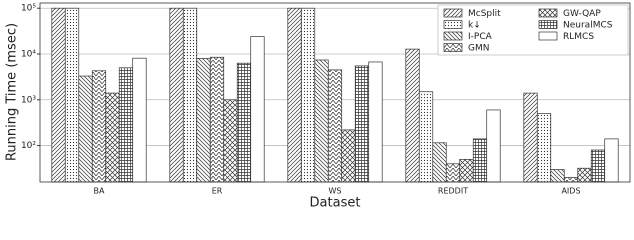 The height and width of the screenshot is (240, 634). Describe the element at coordinates (582, 14) in the screenshot. I see `legend-label: GW-QAP` at that location.